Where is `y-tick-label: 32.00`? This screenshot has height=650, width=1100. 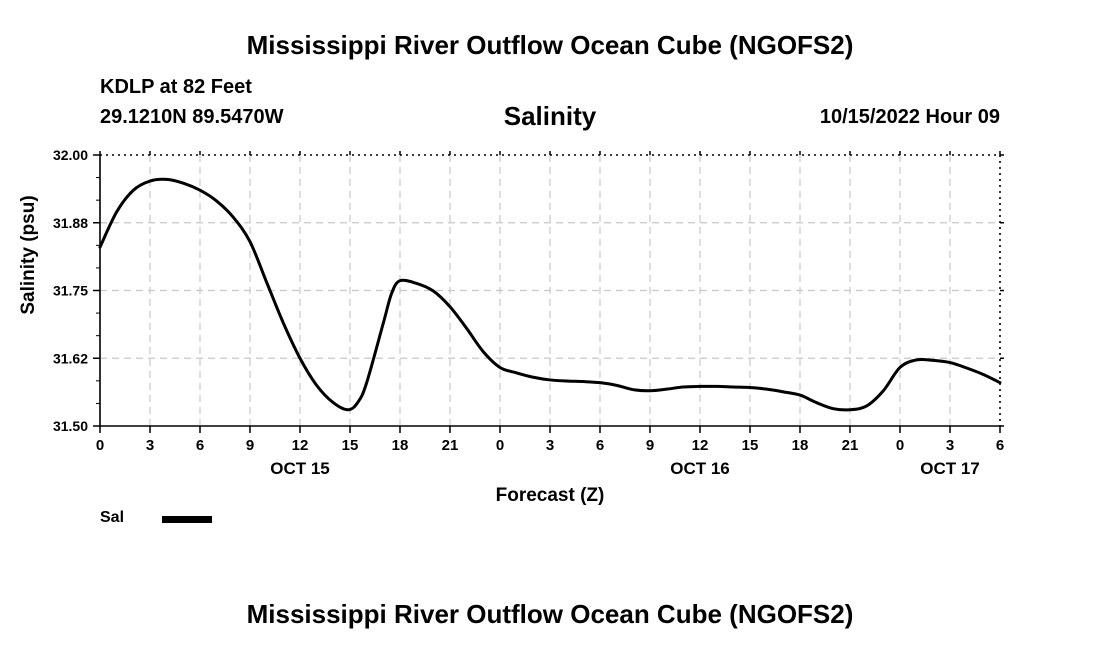
y-tick-label: 32.00 is located at coordinates (70, 155).